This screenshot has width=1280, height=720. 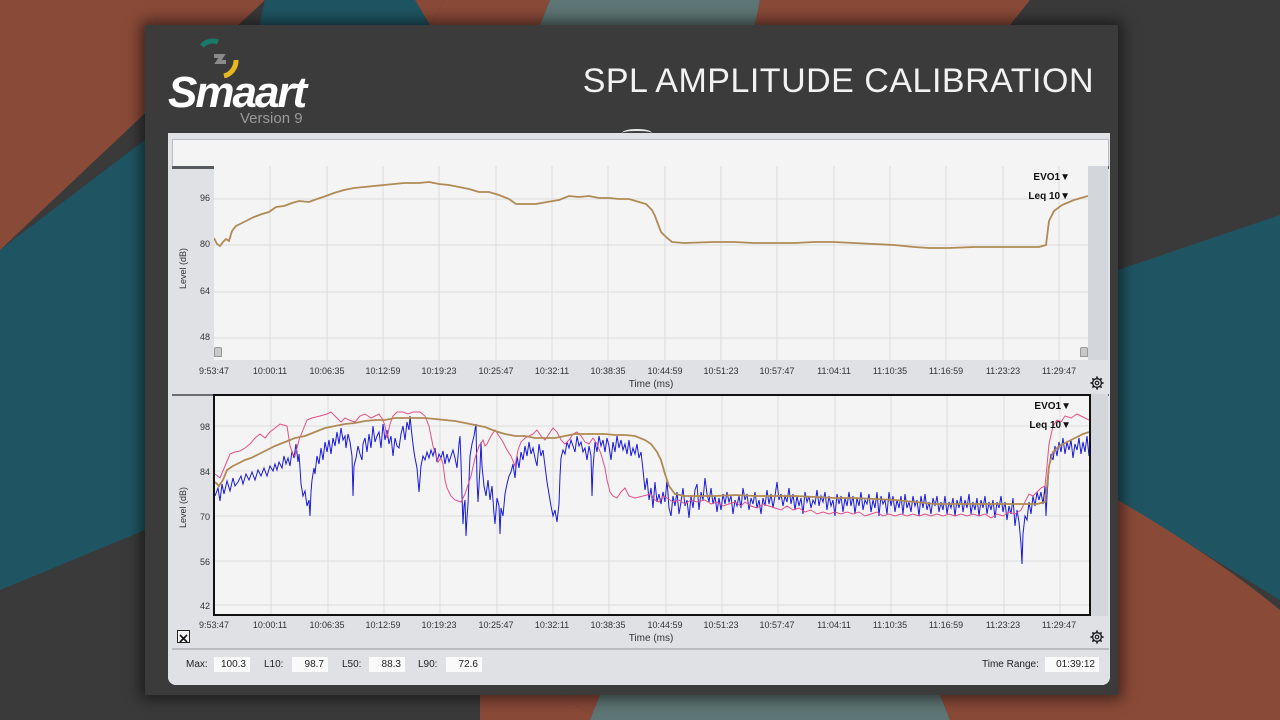 I want to click on smaart-logo: Smaart Version 9, so click(x=243, y=85).